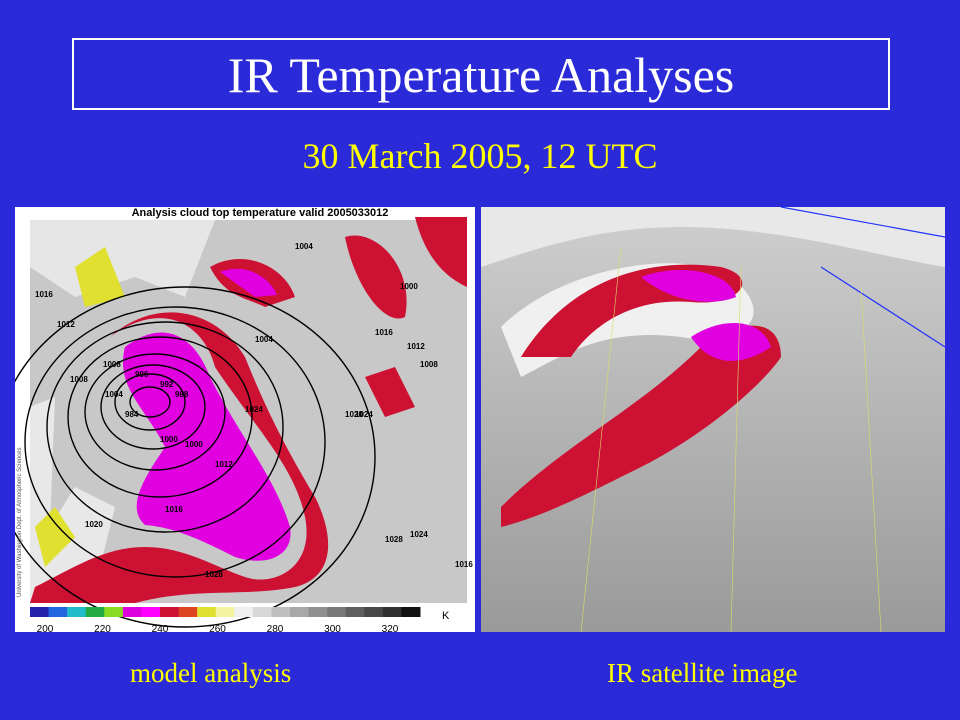 The height and width of the screenshot is (720, 960). Describe the element at coordinates (332, 628) in the screenshot. I see `colorbar-tick-label: 300` at that location.